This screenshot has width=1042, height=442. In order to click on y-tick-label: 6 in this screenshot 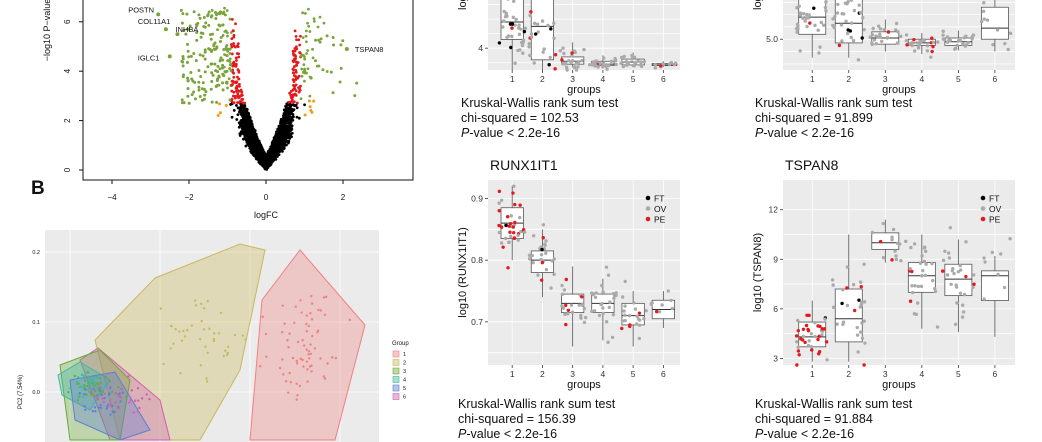, I will do `click(775, 309)`.